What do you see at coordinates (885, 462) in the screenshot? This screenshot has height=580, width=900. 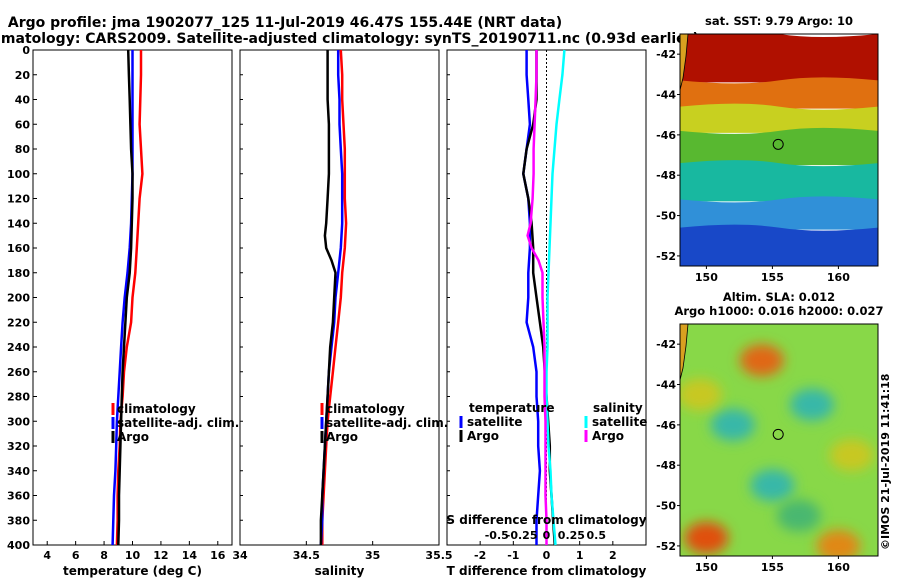 I see `imos-credit: ©IMOS 21-Jul-2019 11:41:18` at bounding box center [885, 462].